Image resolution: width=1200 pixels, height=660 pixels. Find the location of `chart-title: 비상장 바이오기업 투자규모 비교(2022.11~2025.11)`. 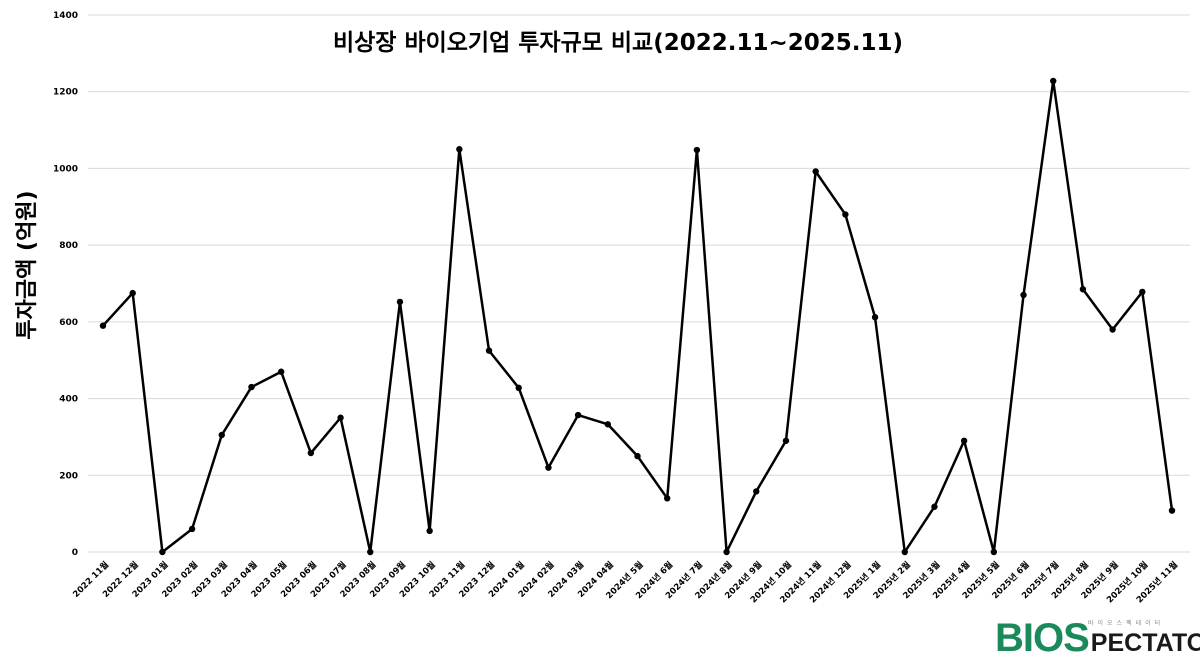

chart-title: 비상장 바이오기업 투자규모 비교(2022.11~2025.11) is located at coordinates (618, 43).